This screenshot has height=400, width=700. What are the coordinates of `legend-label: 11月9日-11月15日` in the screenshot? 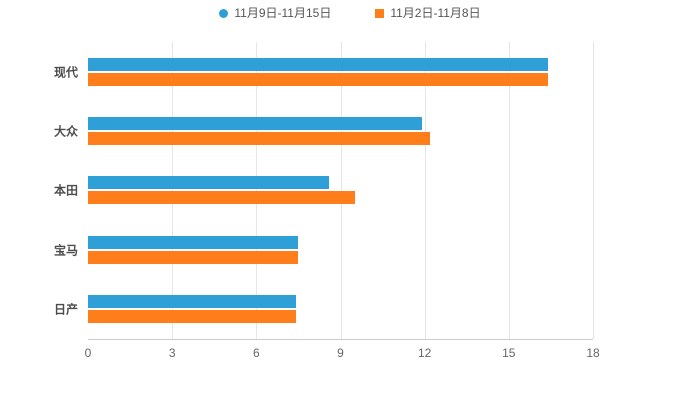 It's located at (283, 13).